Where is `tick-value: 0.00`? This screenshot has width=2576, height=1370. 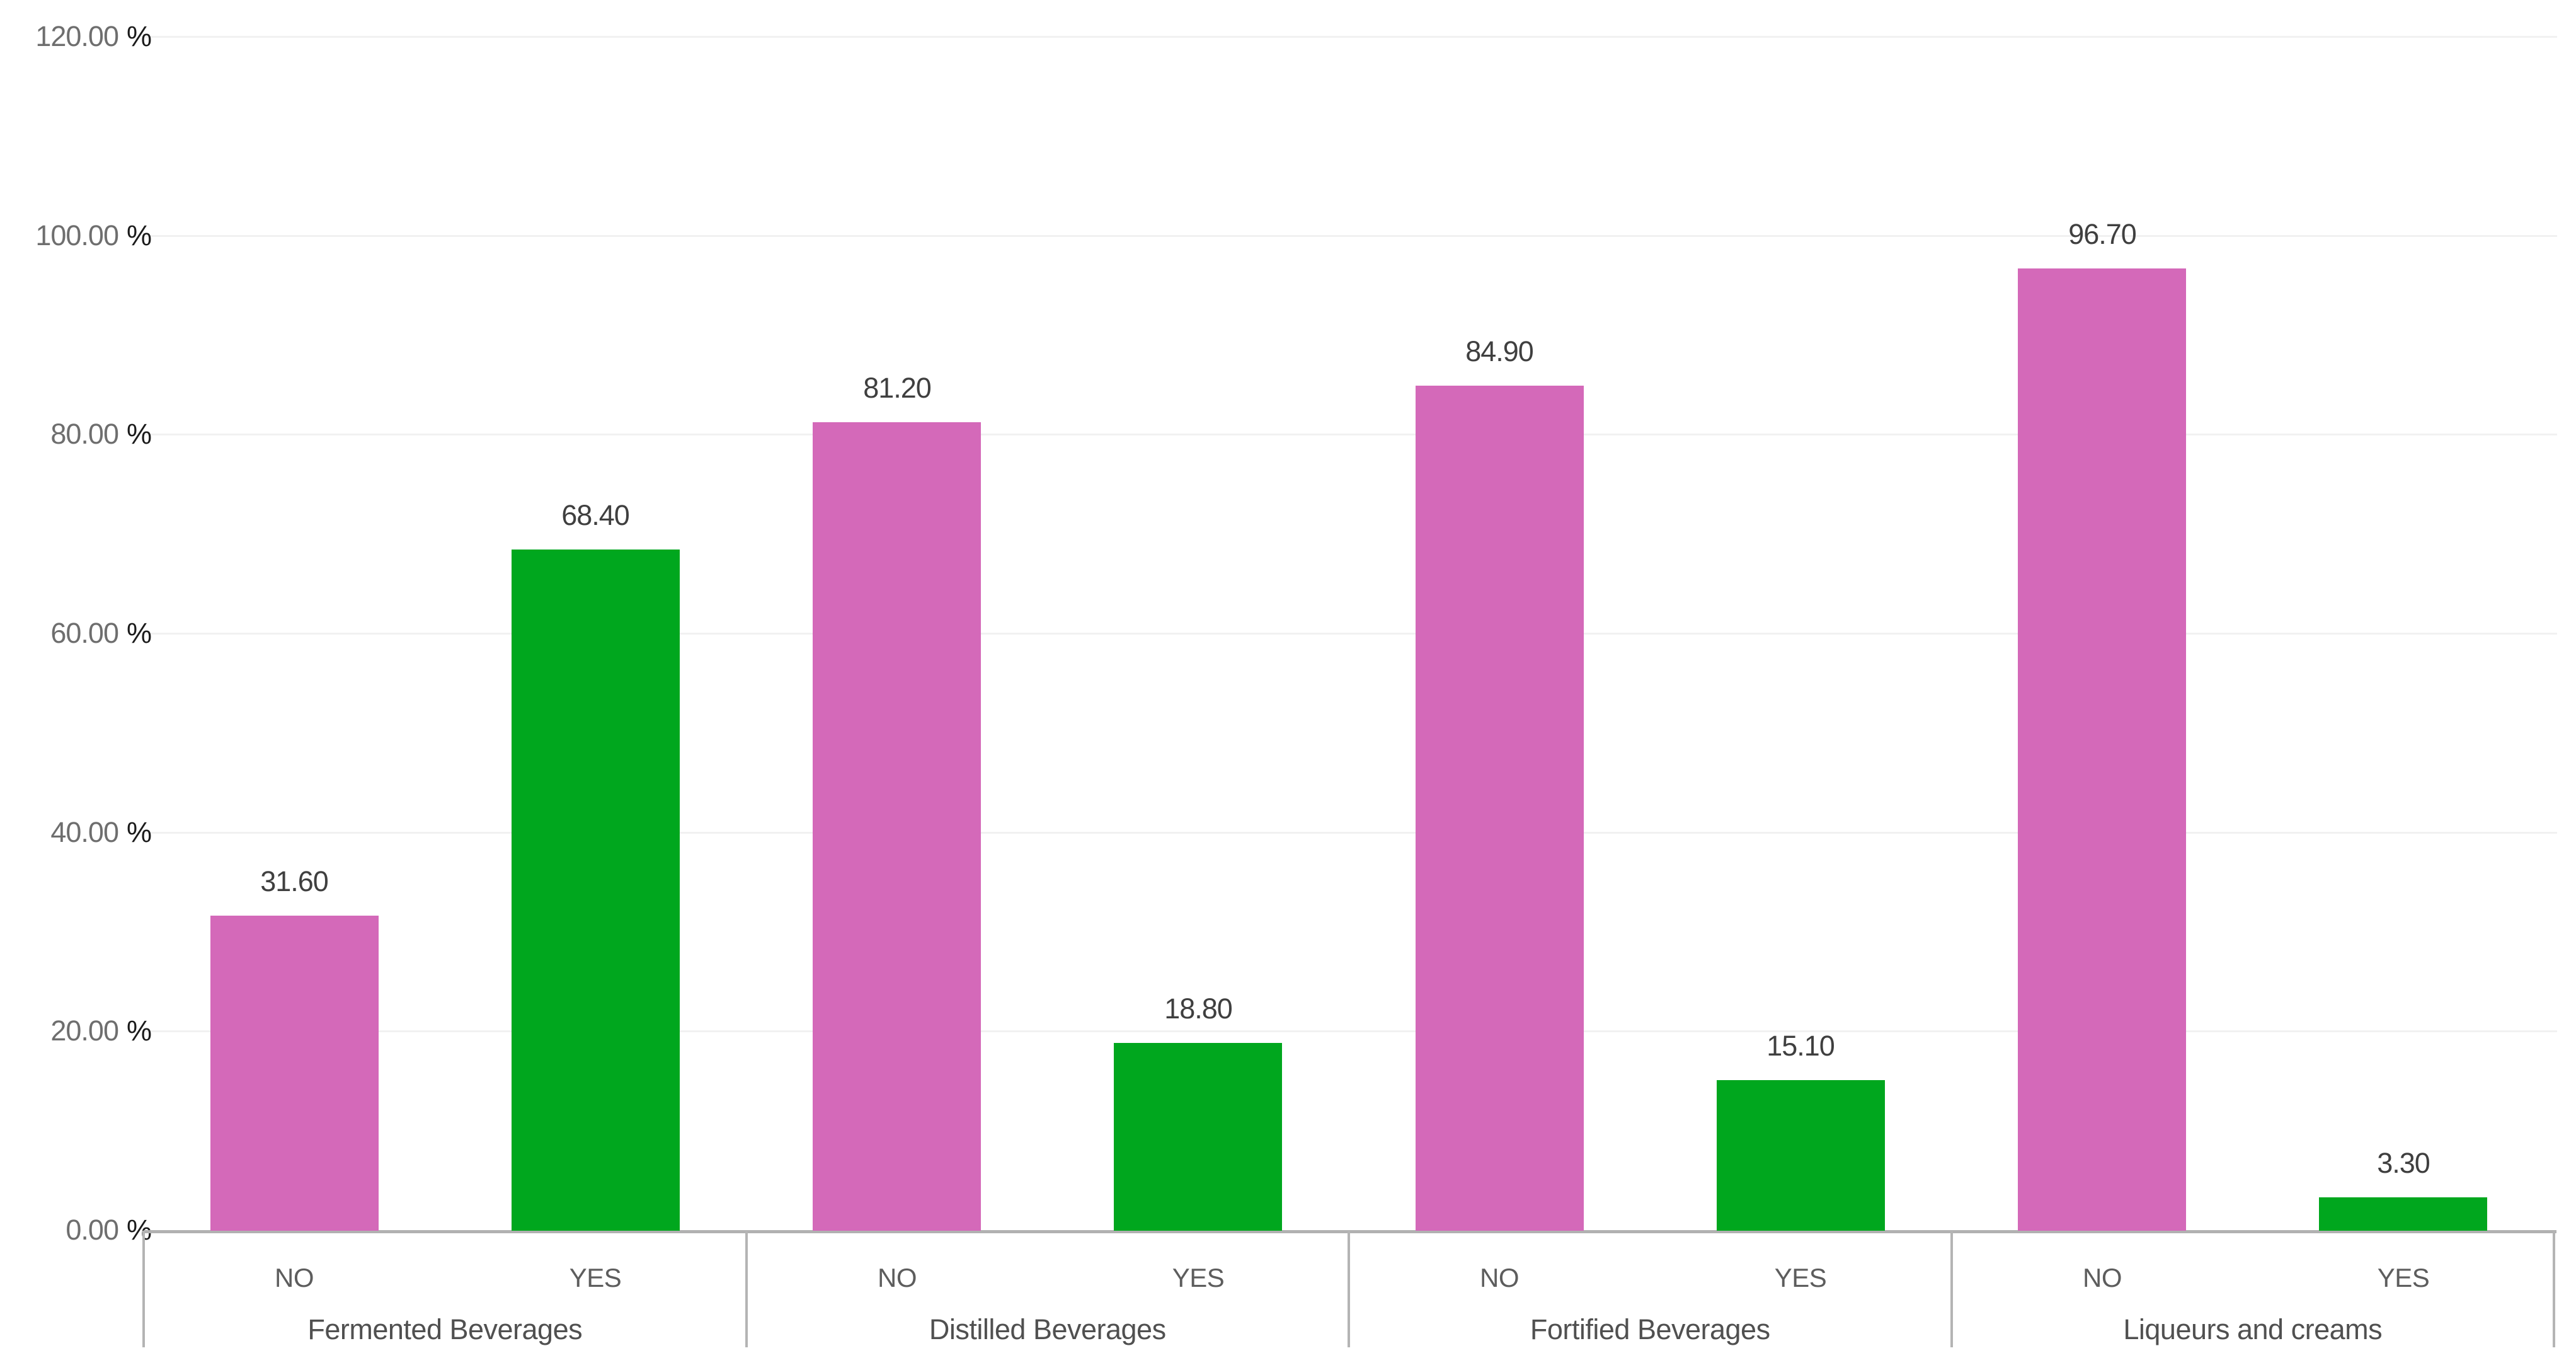
tick-value: 0.00 is located at coordinates (92, 1230).